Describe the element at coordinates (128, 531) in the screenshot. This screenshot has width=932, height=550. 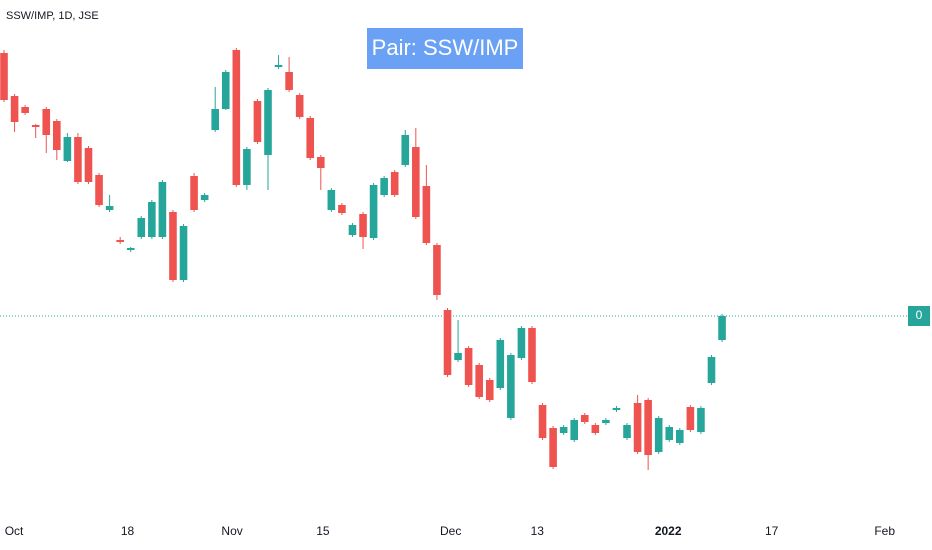
I see `x-tick-label: 18` at that location.